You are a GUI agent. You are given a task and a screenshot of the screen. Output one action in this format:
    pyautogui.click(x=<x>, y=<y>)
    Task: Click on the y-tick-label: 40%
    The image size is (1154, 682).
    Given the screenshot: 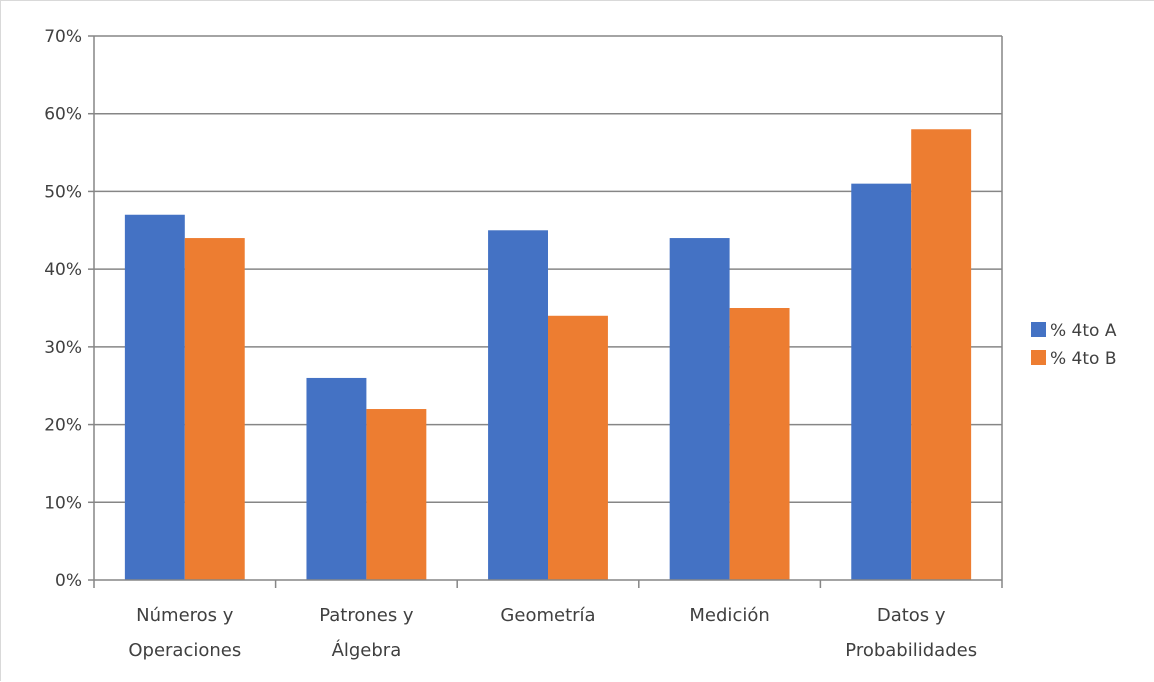 What is the action you would take?
    pyautogui.click(x=63, y=270)
    